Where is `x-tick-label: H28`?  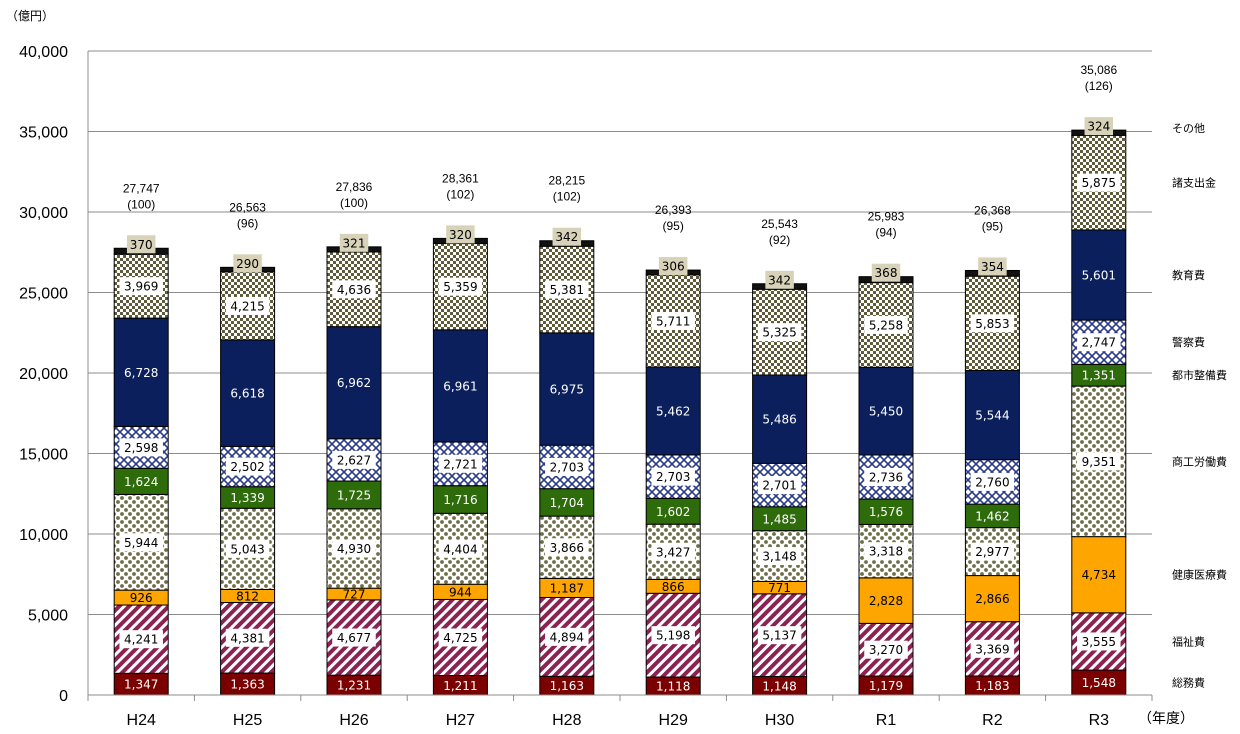 x-tick-label: H28 is located at coordinates (566, 720).